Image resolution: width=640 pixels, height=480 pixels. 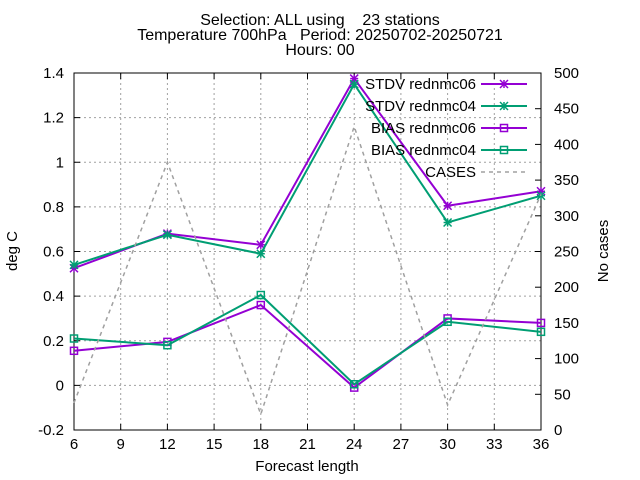 I want to click on y-tick-label: 0.4, so click(x=53, y=296).